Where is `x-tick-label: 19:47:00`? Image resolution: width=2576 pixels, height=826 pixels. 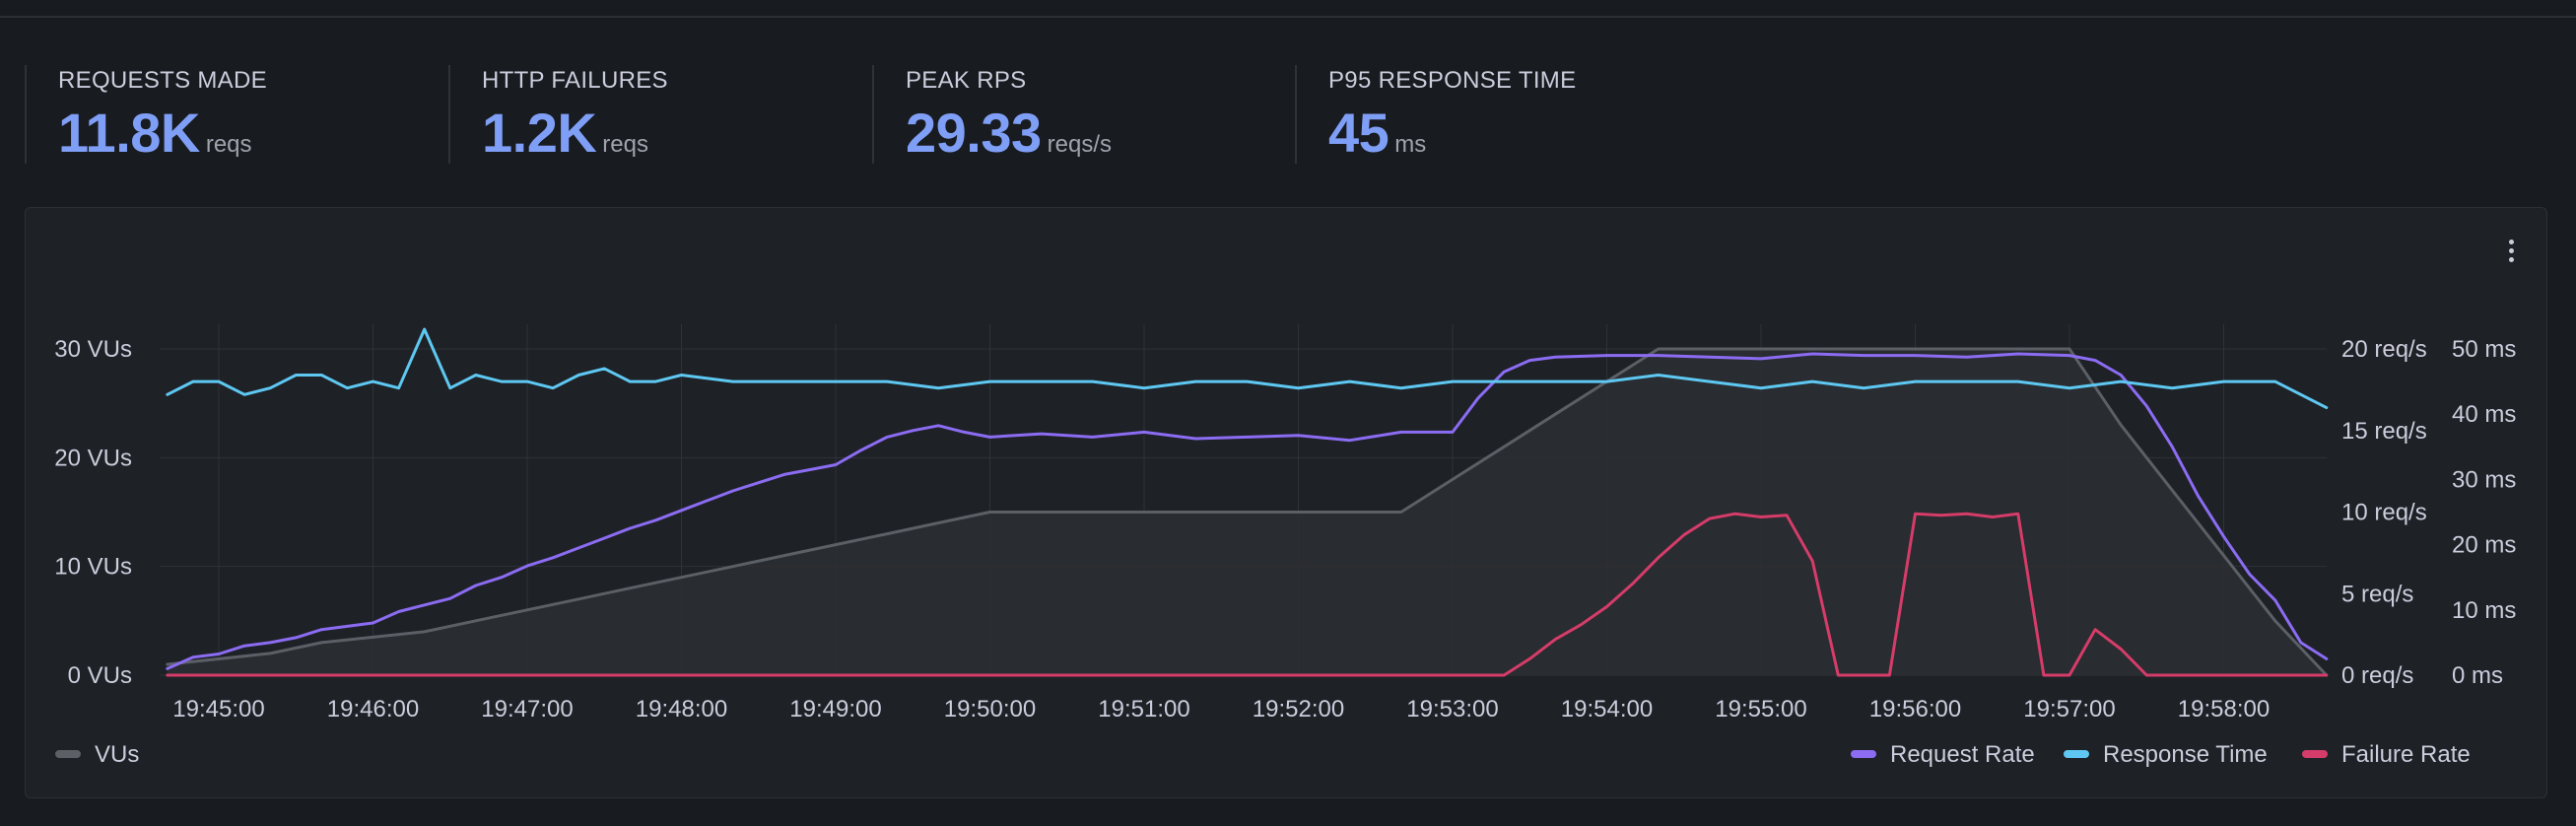
x-tick-label: 19:47:00 is located at coordinates (527, 709).